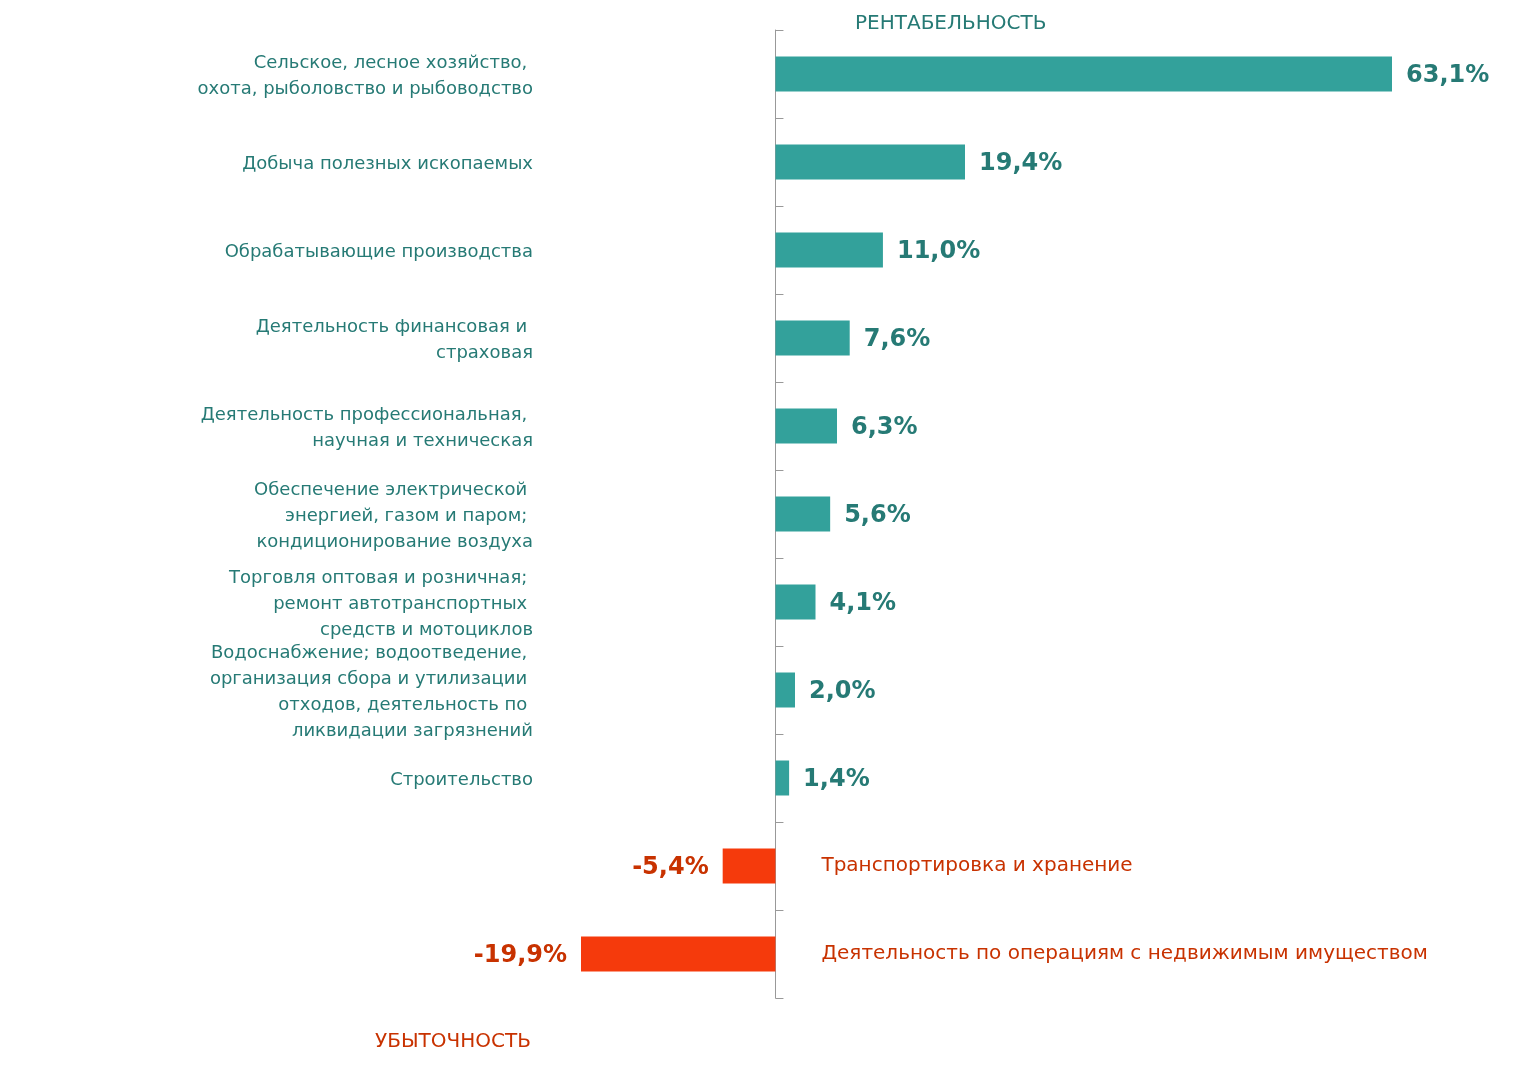  I want to click on y-tick-label: Обеспечение электрической энергией, газом и паром; кондиционирование воздуха, so click(393, 514).